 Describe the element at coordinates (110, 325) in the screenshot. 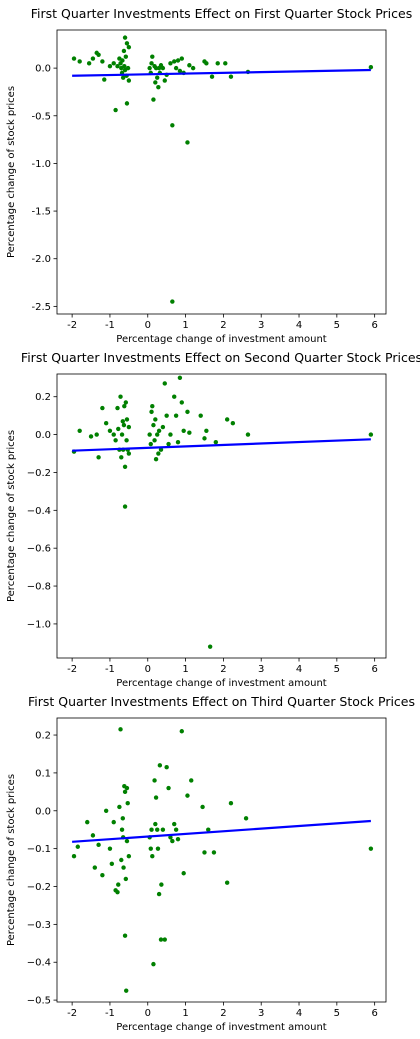

I see `x-tick-label: -1` at that location.